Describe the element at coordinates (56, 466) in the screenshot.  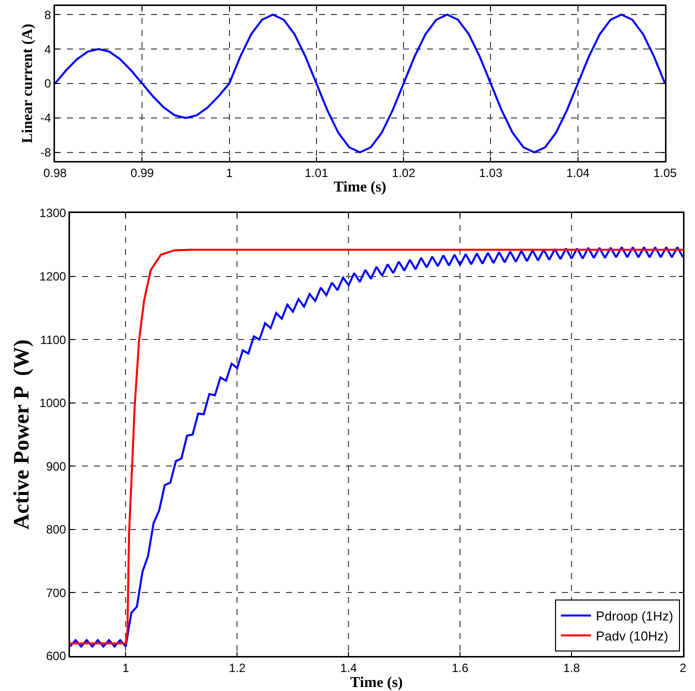
I see `y-tick-label: 900` at that location.